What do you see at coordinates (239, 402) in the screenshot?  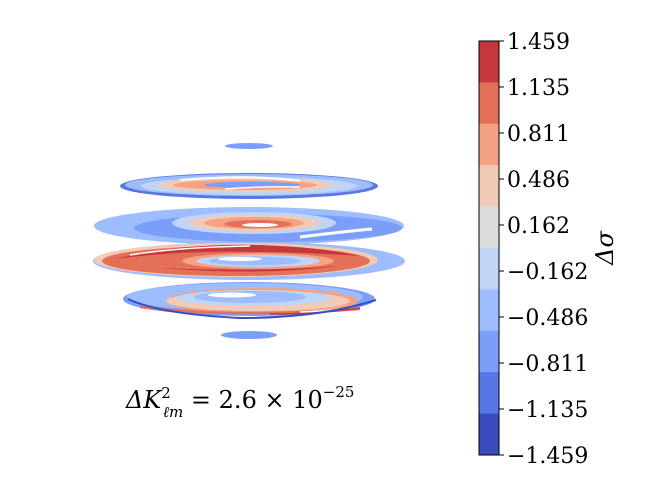 I see `annotation-text: ΔK2 ℓm = 2.6 × 10−25` at bounding box center [239, 402].